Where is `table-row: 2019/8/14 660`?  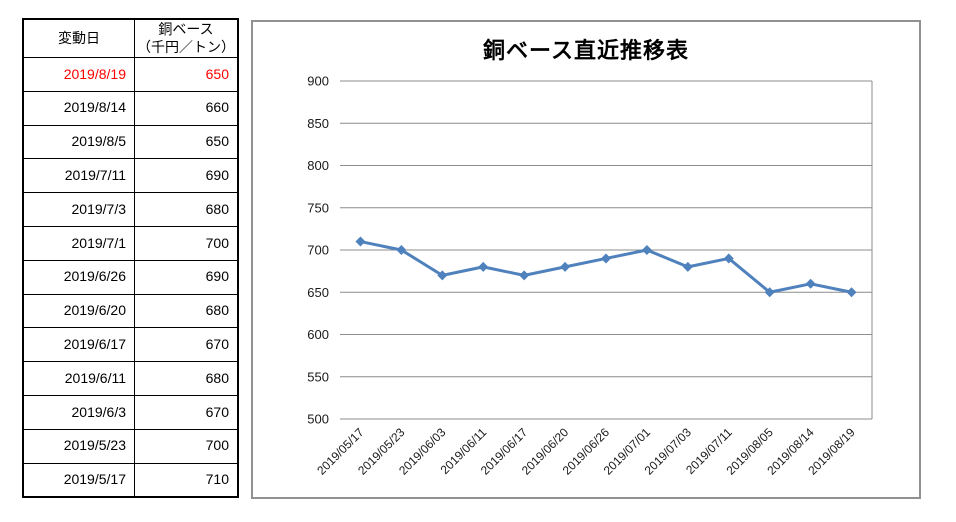
table-row: 2019/8/14 660 is located at coordinates (130, 108).